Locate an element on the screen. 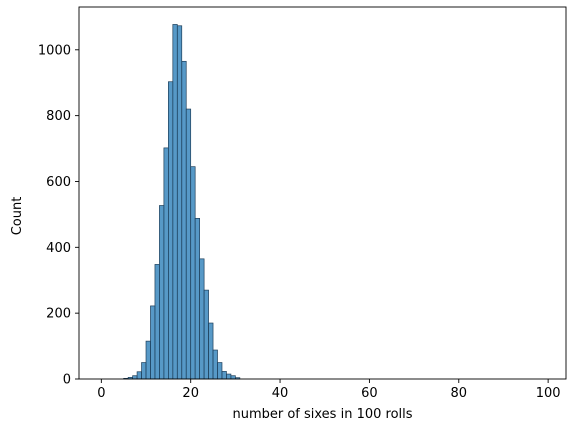  x-tick-label: 20 is located at coordinates (190, 393).